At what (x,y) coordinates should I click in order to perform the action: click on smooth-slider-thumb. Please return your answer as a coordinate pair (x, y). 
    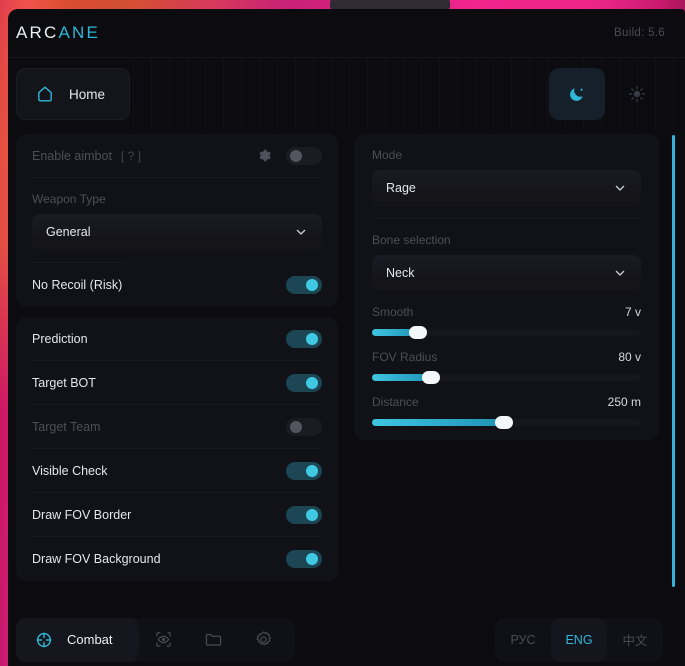
    Looking at the image, I should click on (417, 332).